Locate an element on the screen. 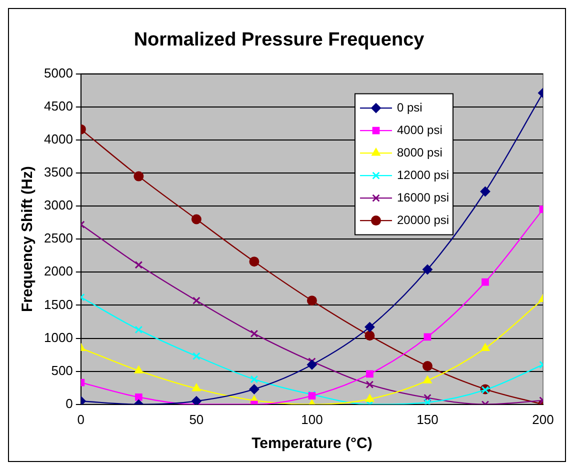  x-tick-label: 0 is located at coordinates (81, 419).